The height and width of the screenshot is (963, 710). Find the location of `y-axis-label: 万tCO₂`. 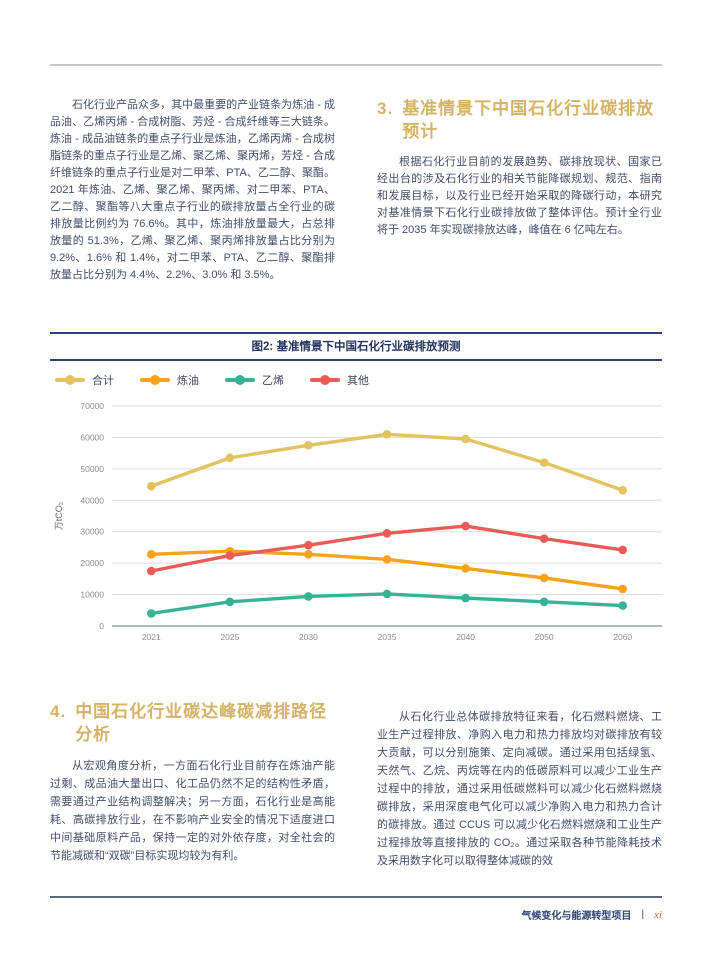

y-axis-label: 万tCO₂ is located at coordinates (59, 515).